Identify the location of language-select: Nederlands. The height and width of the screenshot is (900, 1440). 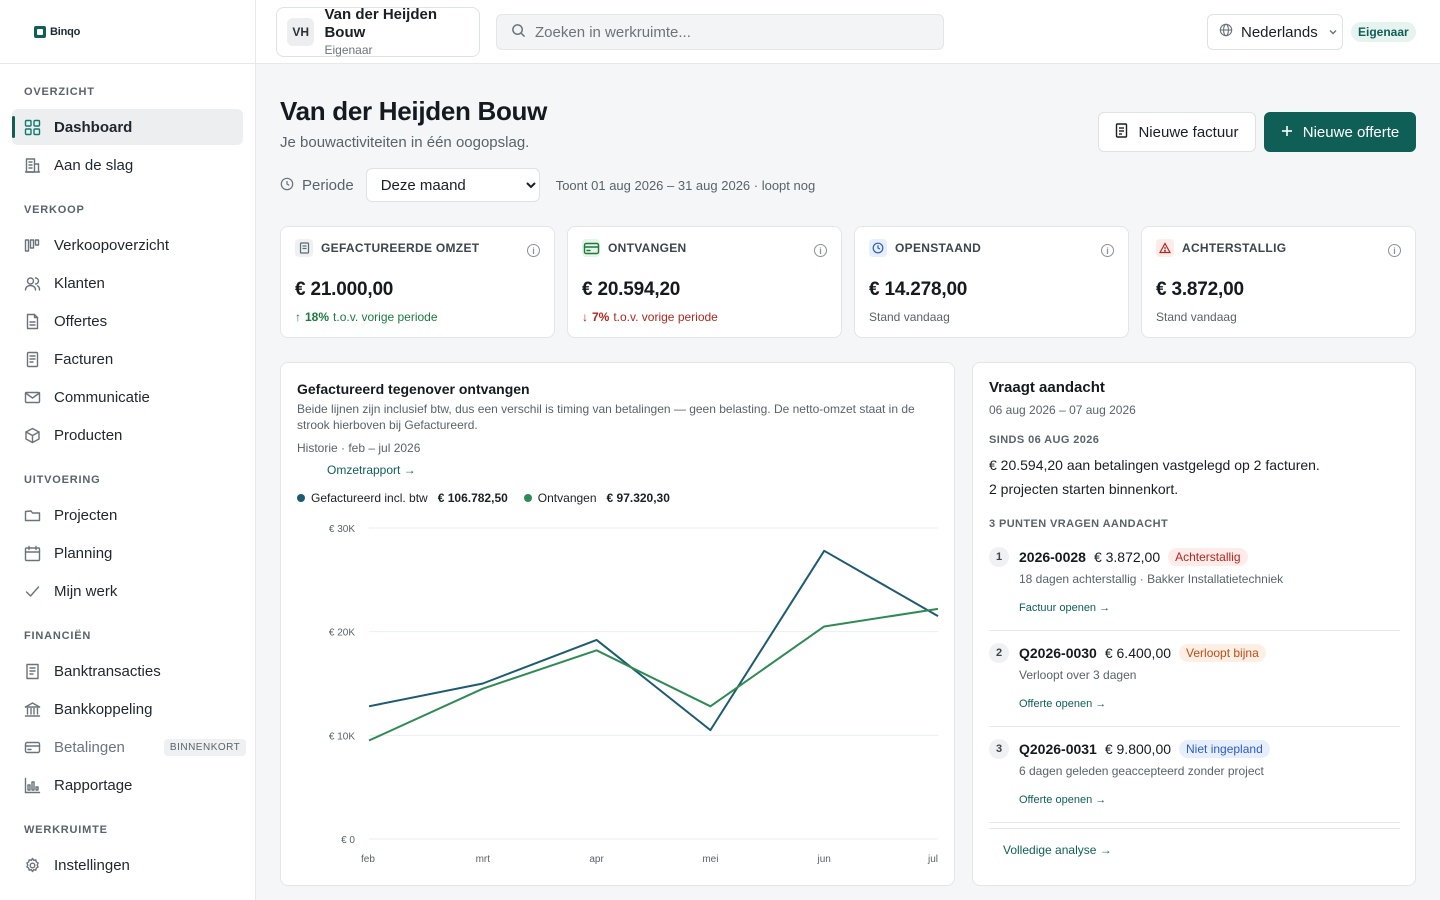
(1275, 32).